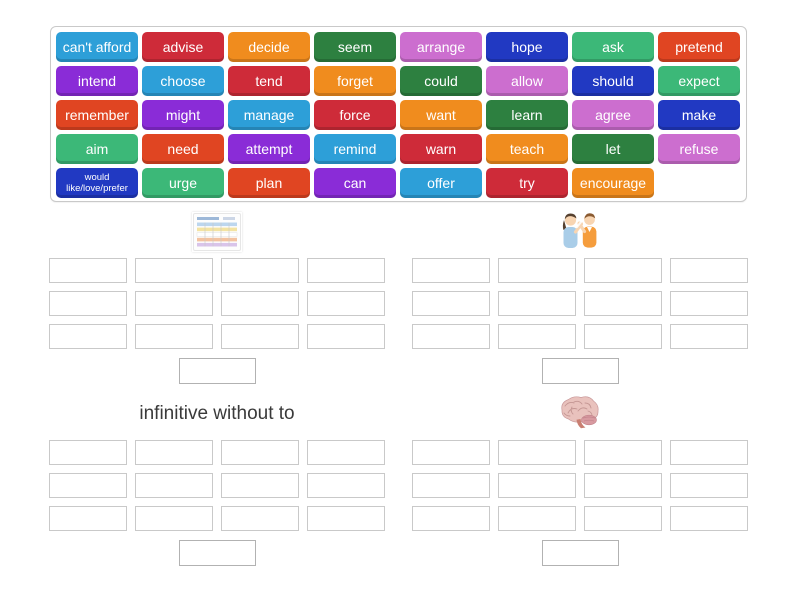  Describe the element at coordinates (613, 47) in the screenshot. I see `word-tile: ask` at that location.